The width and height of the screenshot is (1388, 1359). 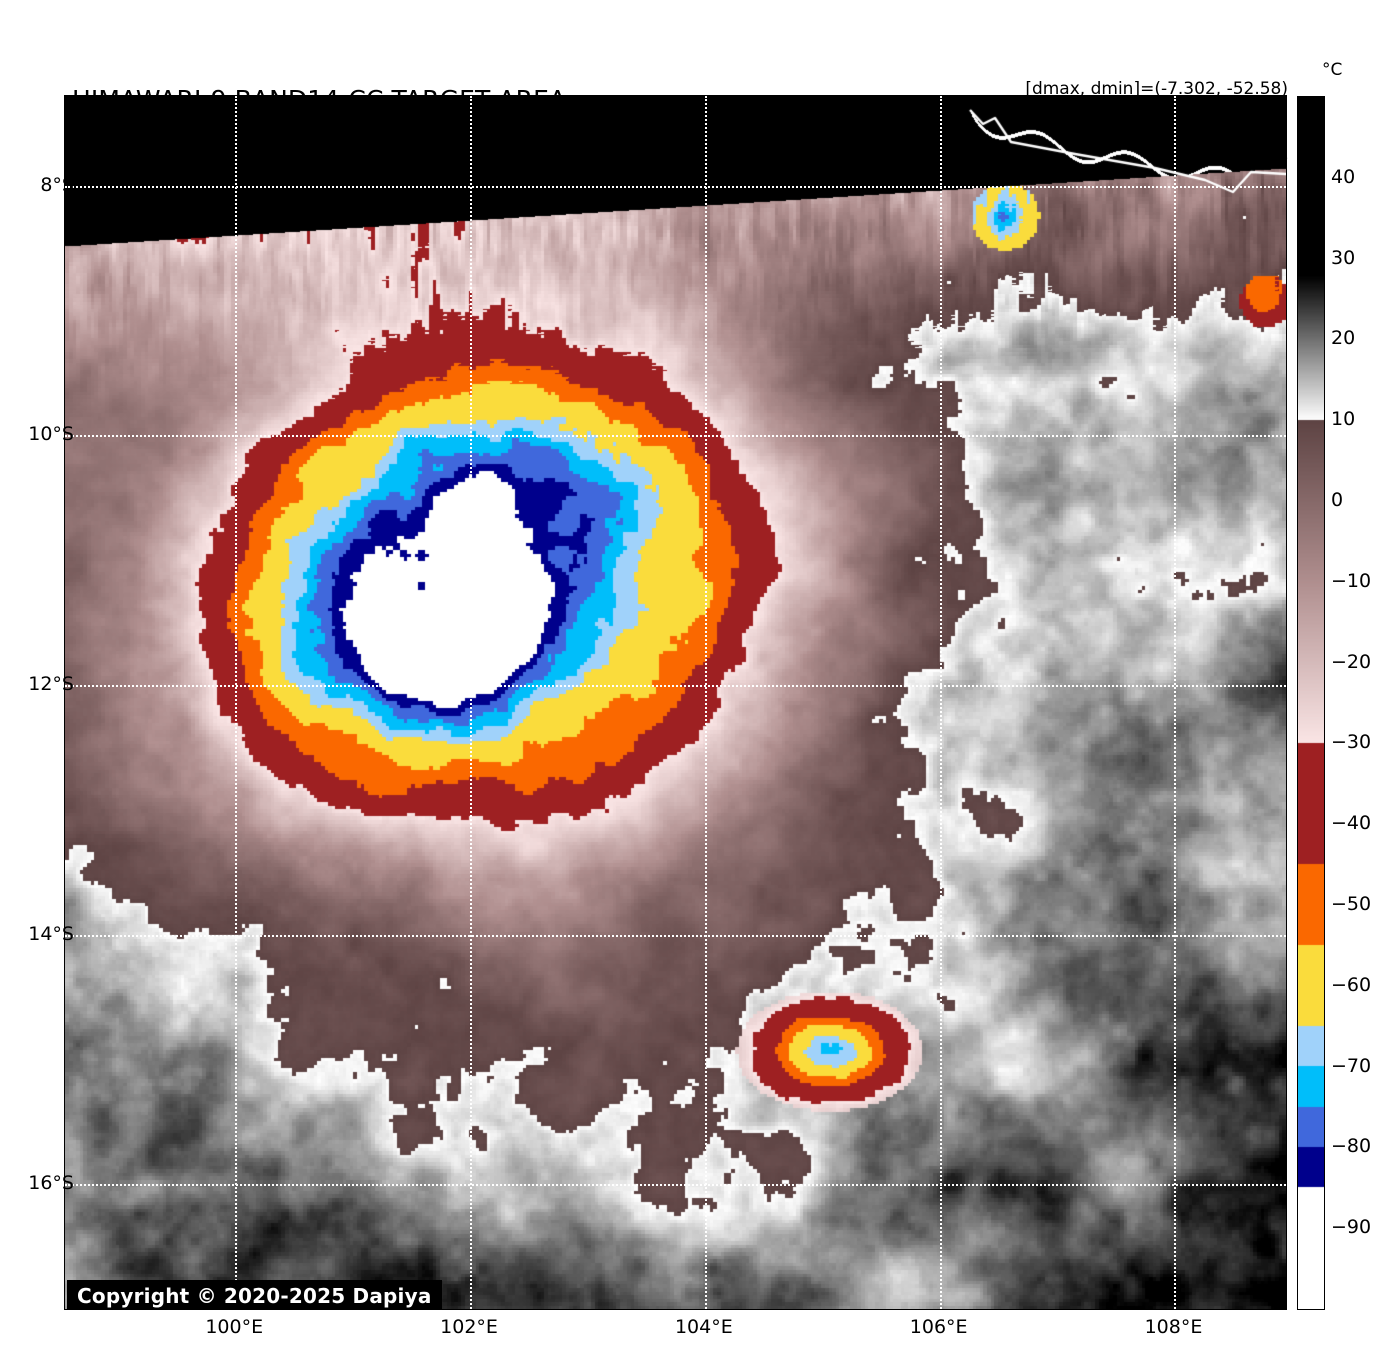 I want to click on lat-tick-label: 16°S, so click(x=51, y=1183).